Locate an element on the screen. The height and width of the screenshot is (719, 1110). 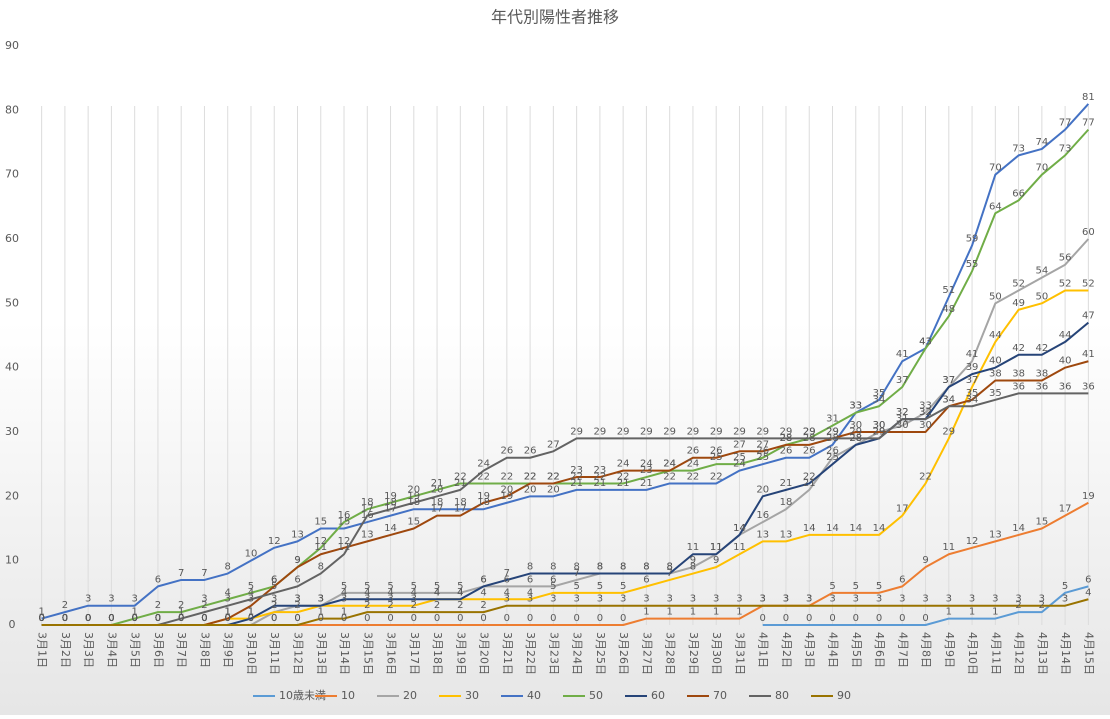
data-label: 37 is located at coordinates (972, 380).